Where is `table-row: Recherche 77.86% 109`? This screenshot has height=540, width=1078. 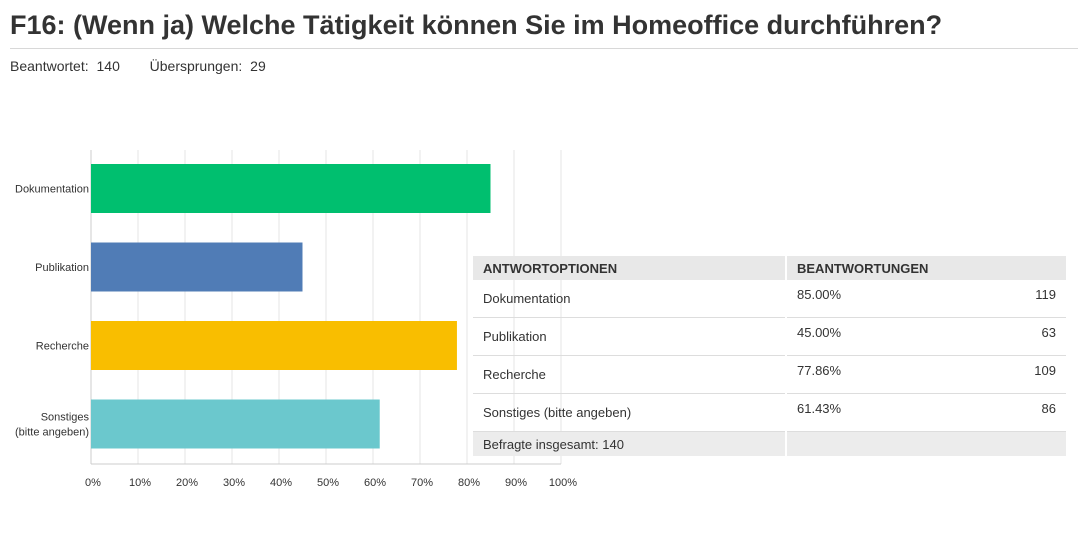 table-row: Recherche 77.86% 109 is located at coordinates (769, 374).